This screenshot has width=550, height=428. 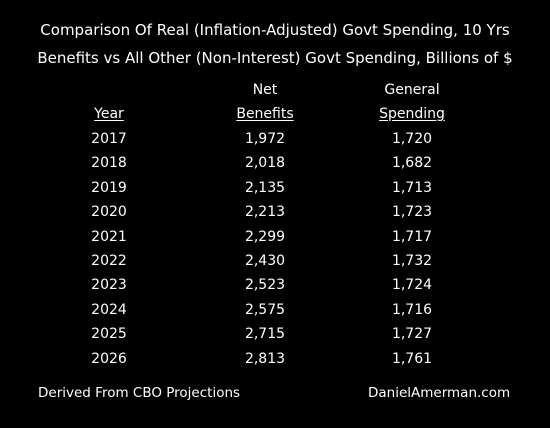 What do you see at coordinates (412, 114) in the screenshot?
I see `header-spending: Spending` at bounding box center [412, 114].